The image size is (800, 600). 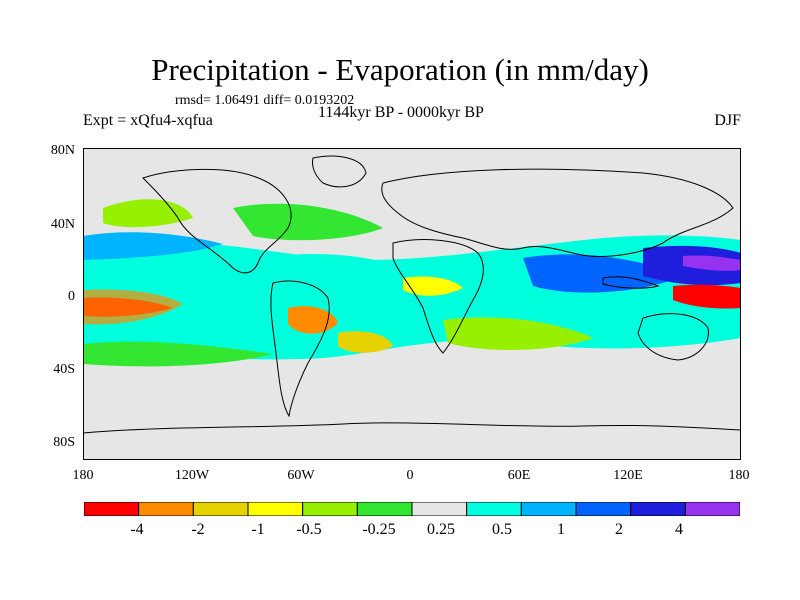 What do you see at coordinates (258, 529) in the screenshot?
I see `colorbar-label: -1` at bounding box center [258, 529].